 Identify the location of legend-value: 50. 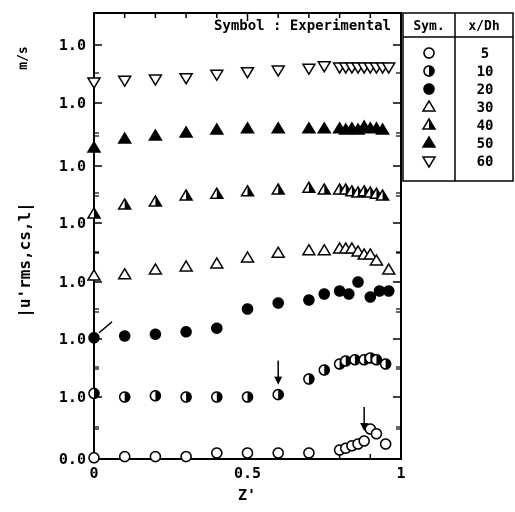
(485, 144).